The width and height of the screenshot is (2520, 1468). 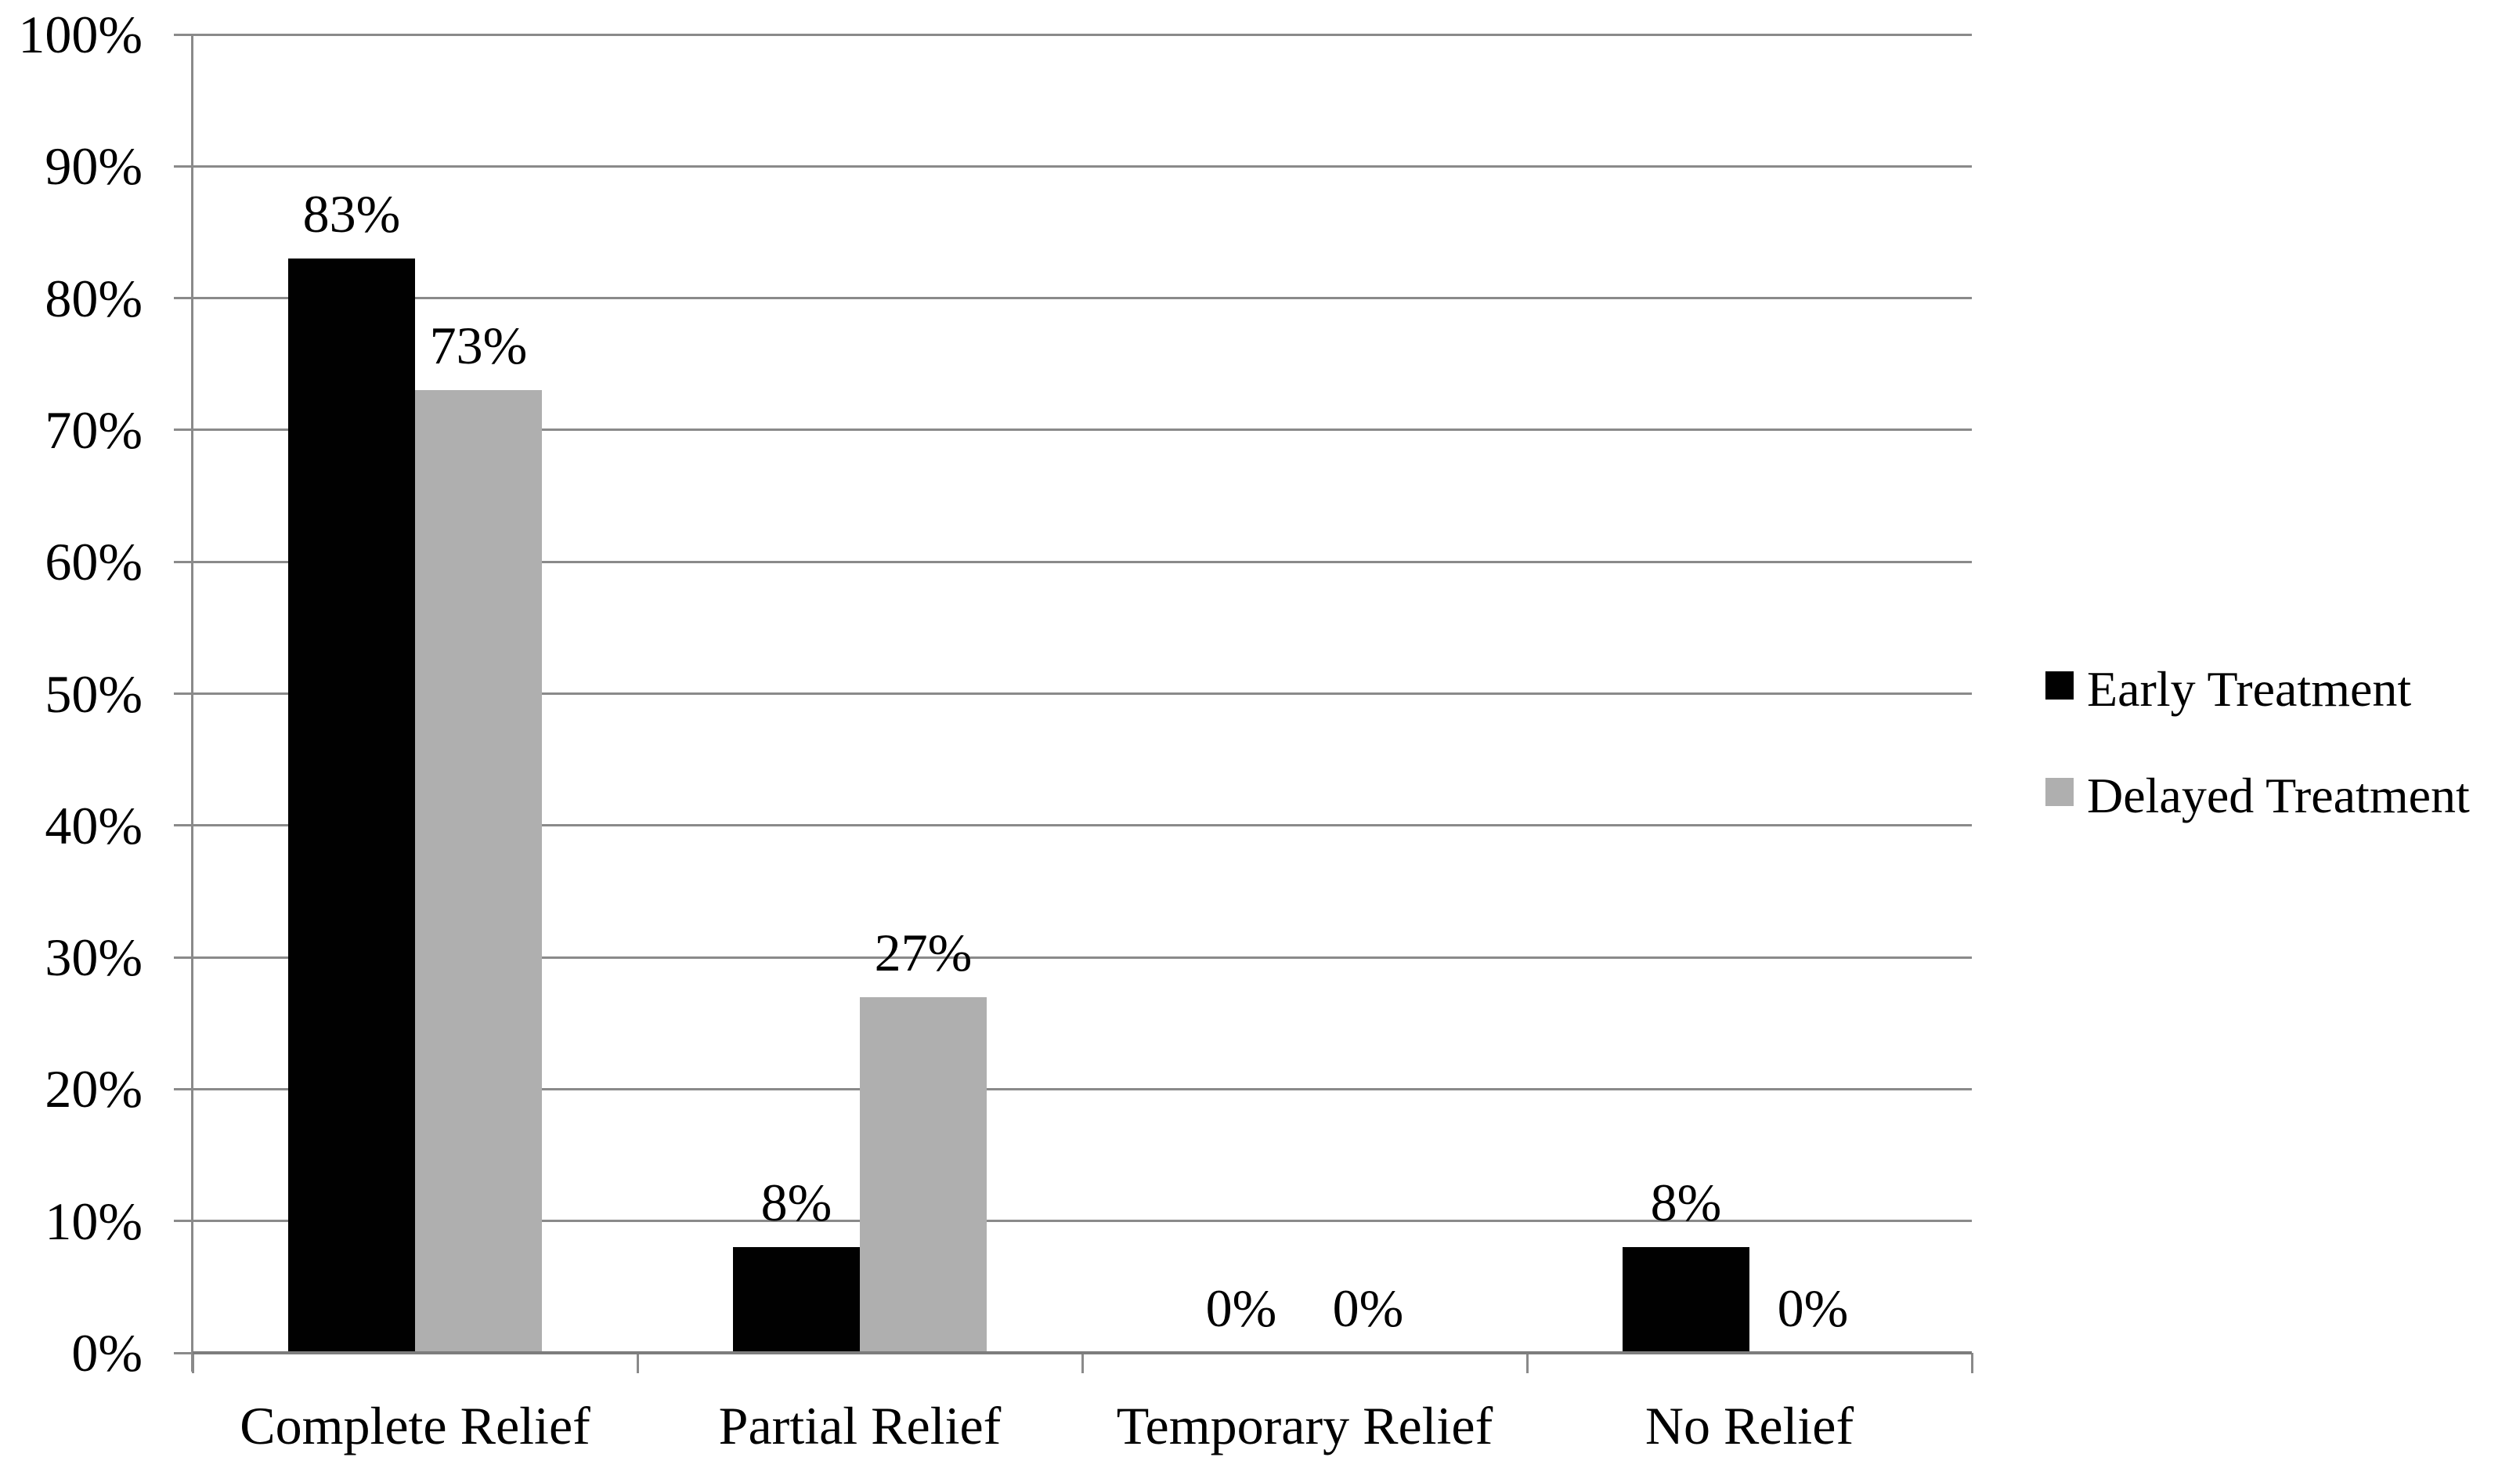 I want to click on y-axis-label: 90%, so click(x=94, y=167).